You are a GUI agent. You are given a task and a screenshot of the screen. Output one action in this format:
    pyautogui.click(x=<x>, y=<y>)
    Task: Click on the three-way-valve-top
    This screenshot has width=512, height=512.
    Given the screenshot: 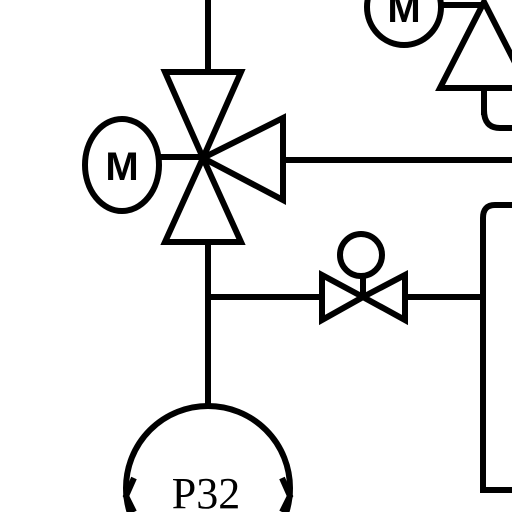 What is the action you would take?
    pyautogui.click(x=203, y=117)
    